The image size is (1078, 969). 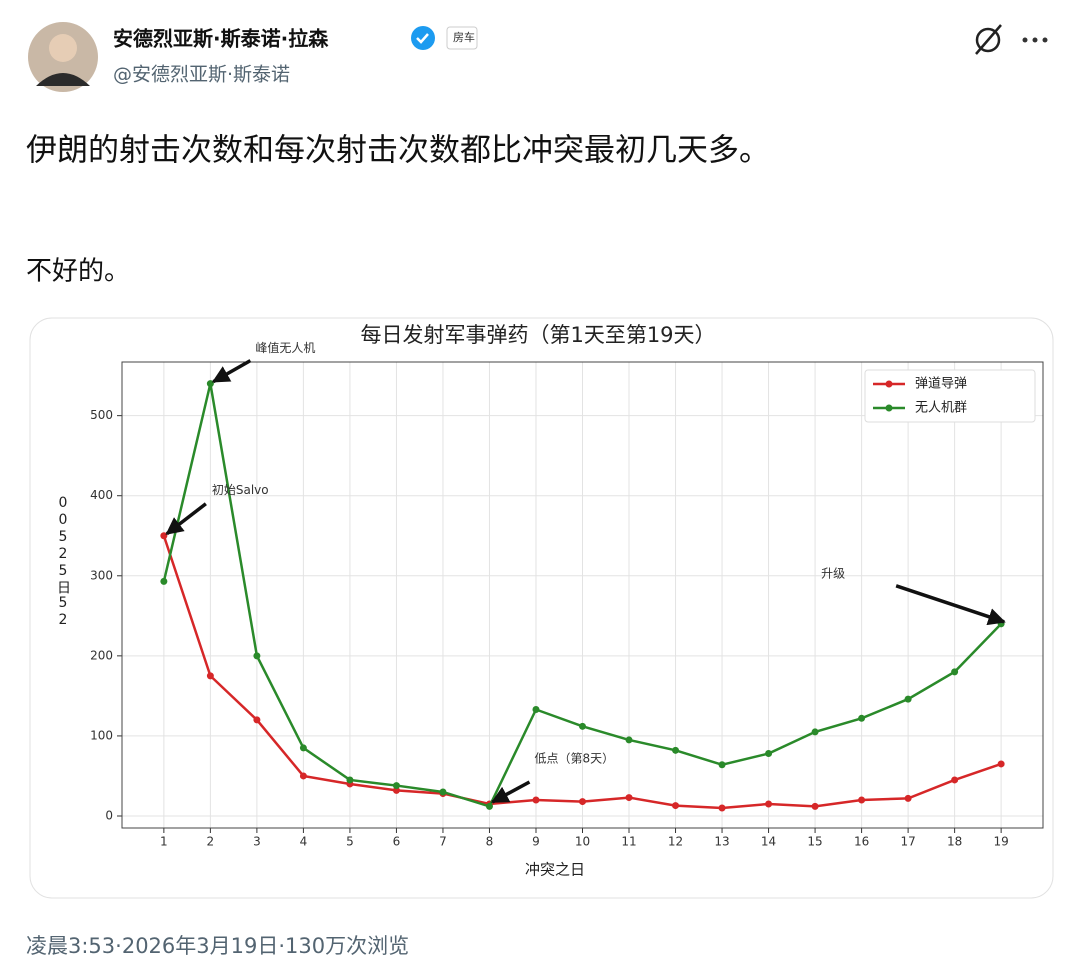 I want to click on x-tick-label: 3, so click(x=257, y=842).